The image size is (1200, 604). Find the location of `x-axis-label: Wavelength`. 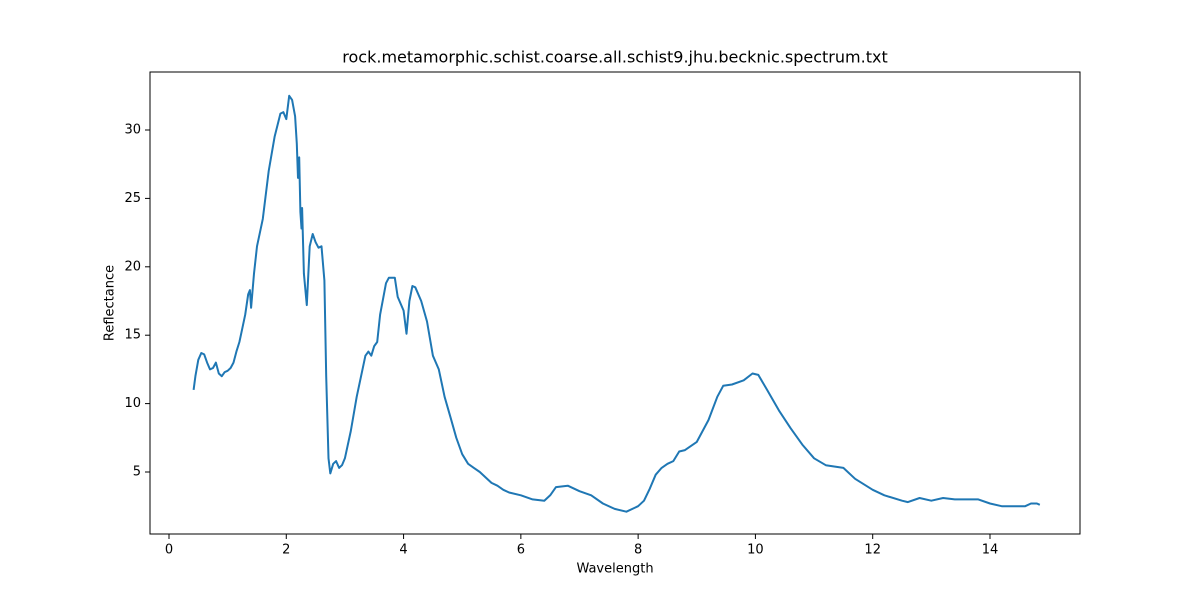

x-axis-label: Wavelength is located at coordinates (614, 569).